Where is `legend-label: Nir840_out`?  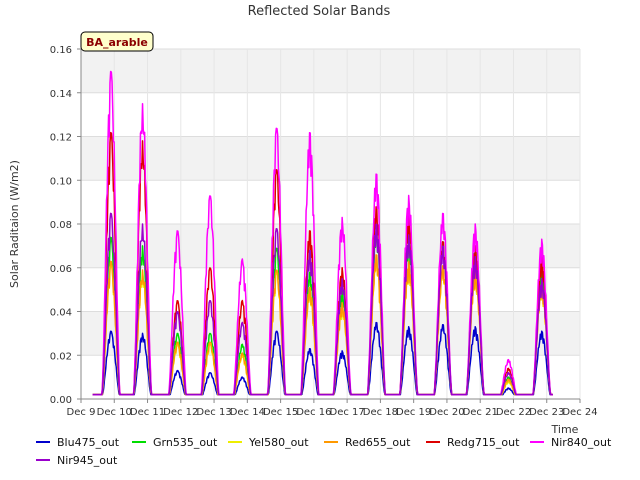
legend-label: Nir840_out is located at coordinates (581, 442).